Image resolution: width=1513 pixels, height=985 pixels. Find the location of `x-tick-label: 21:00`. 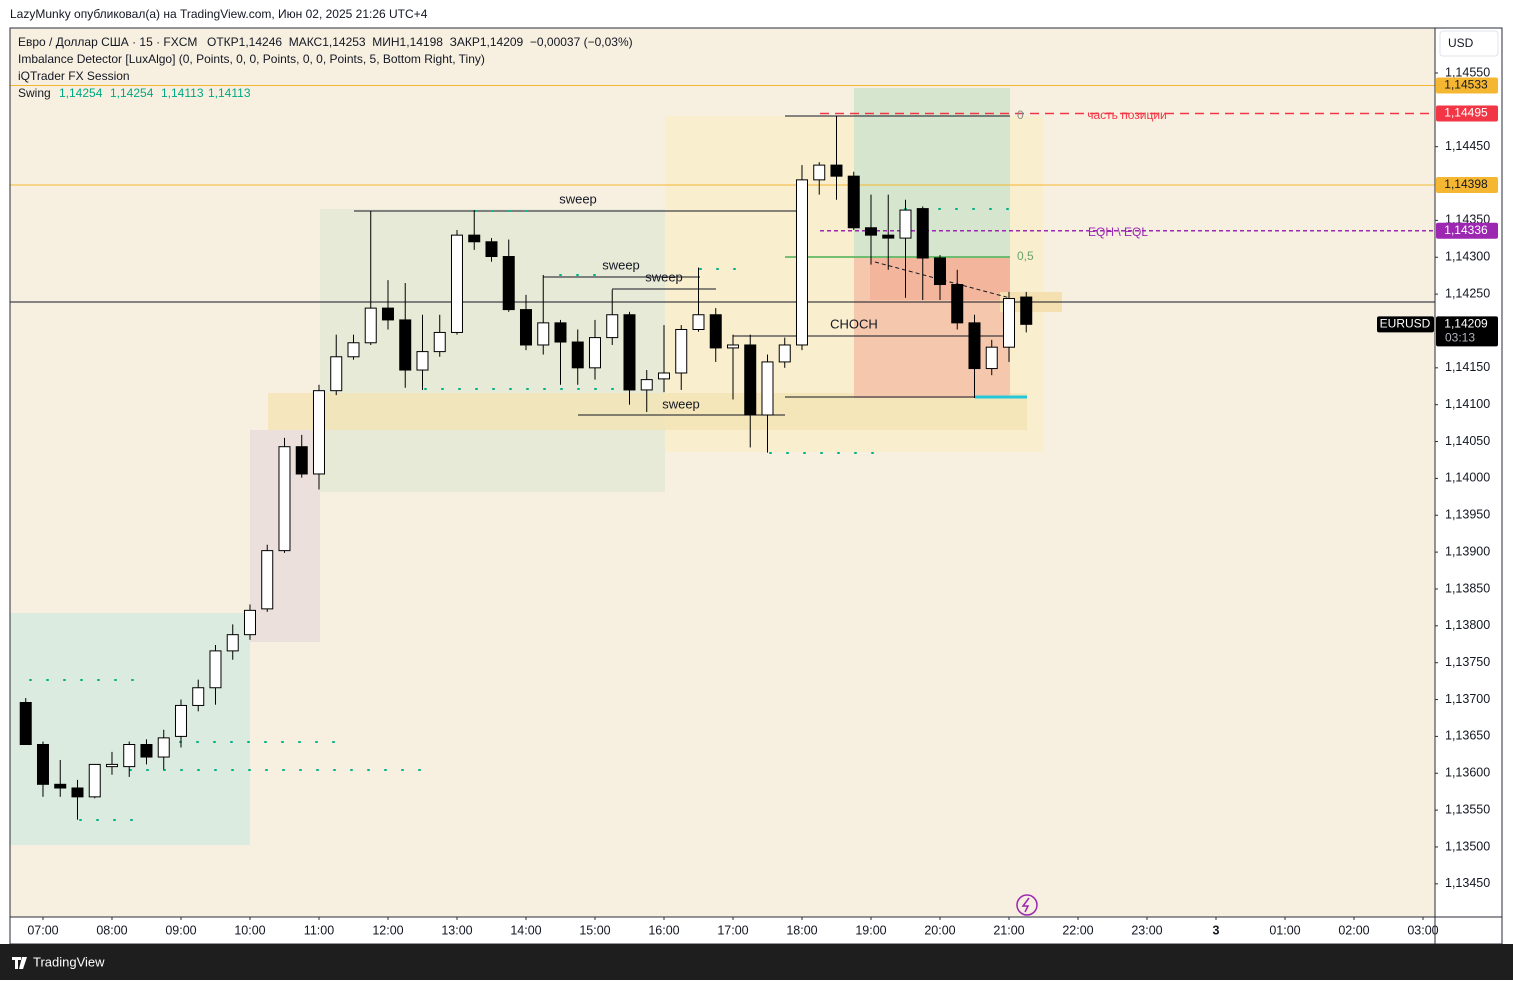

x-tick-label: 21:00 is located at coordinates (1008, 930).